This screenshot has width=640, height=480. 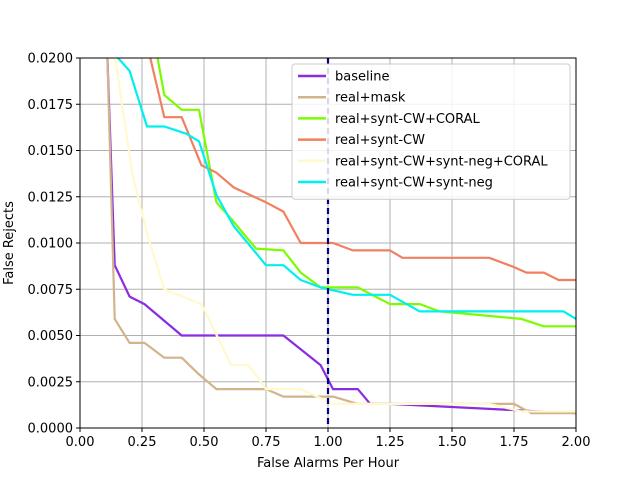 What do you see at coordinates (328, 442) in the screenshot?
I see `x-tick-label: 1.00` at bounding box center [328, 442].